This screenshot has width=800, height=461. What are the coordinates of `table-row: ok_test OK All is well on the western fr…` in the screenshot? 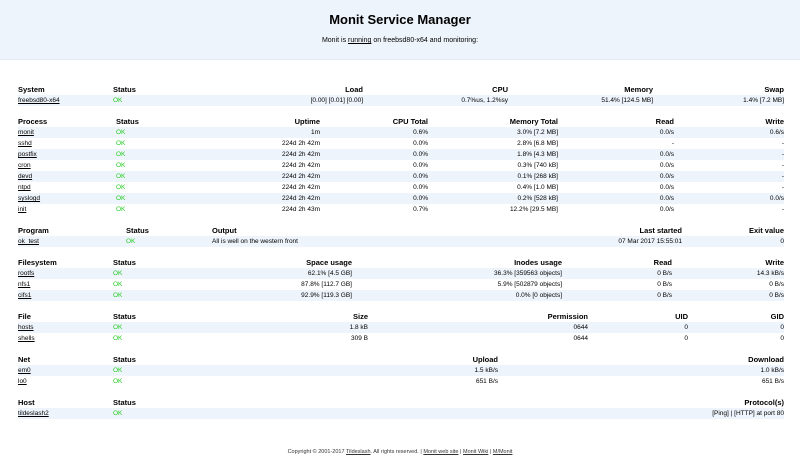 It's located at (401, 241).